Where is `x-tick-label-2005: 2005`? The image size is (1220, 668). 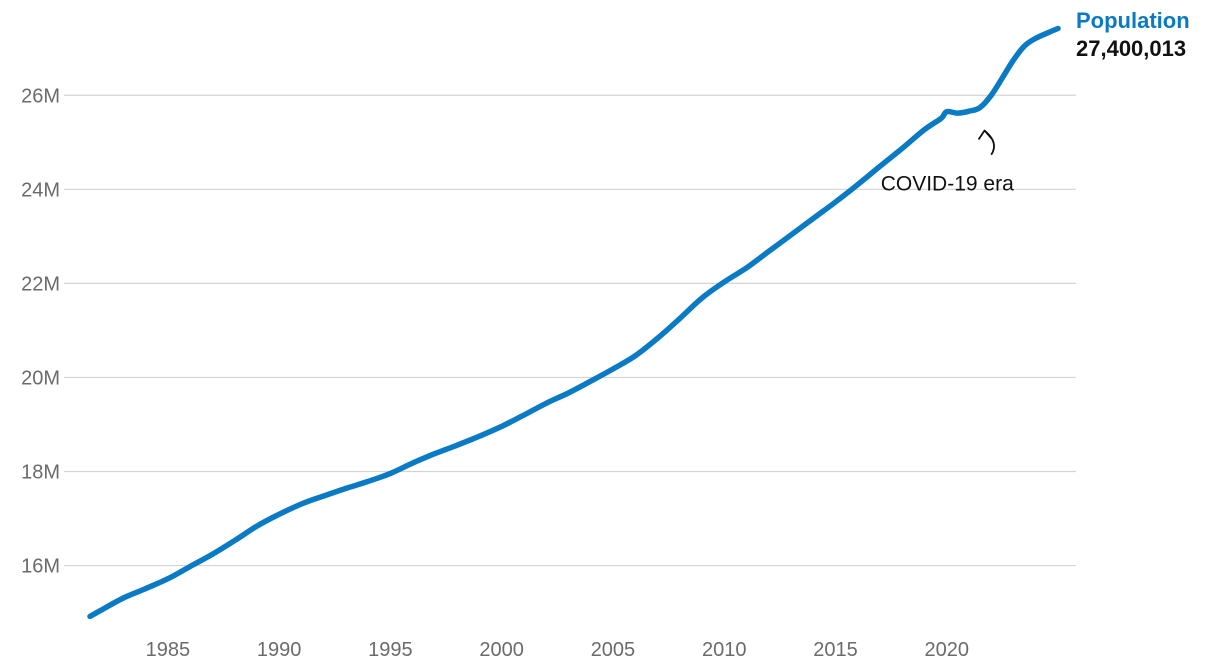 x-tick-label-2005: 2005 is located at coordinates (613, 650).